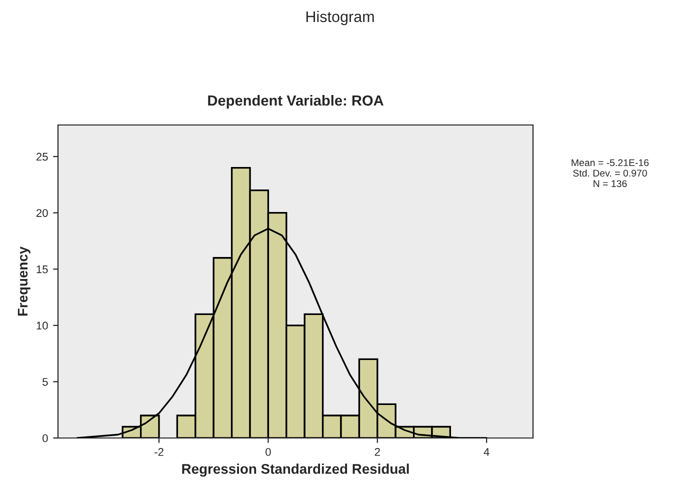  I want to click on y-tick-label: 20, so click(42, 213).